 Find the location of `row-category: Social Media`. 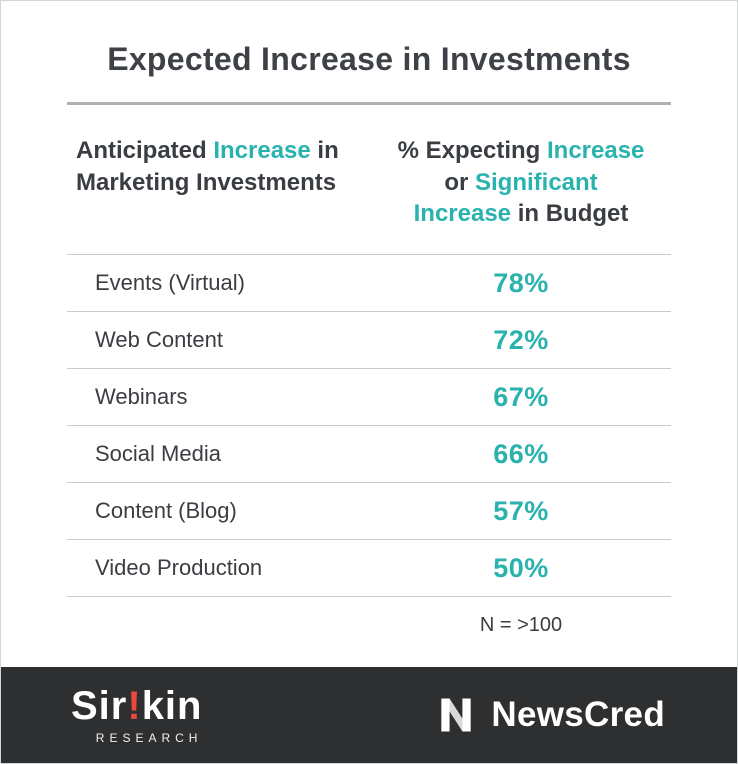

row-category: Social Media is located at coordinates (158, 454).